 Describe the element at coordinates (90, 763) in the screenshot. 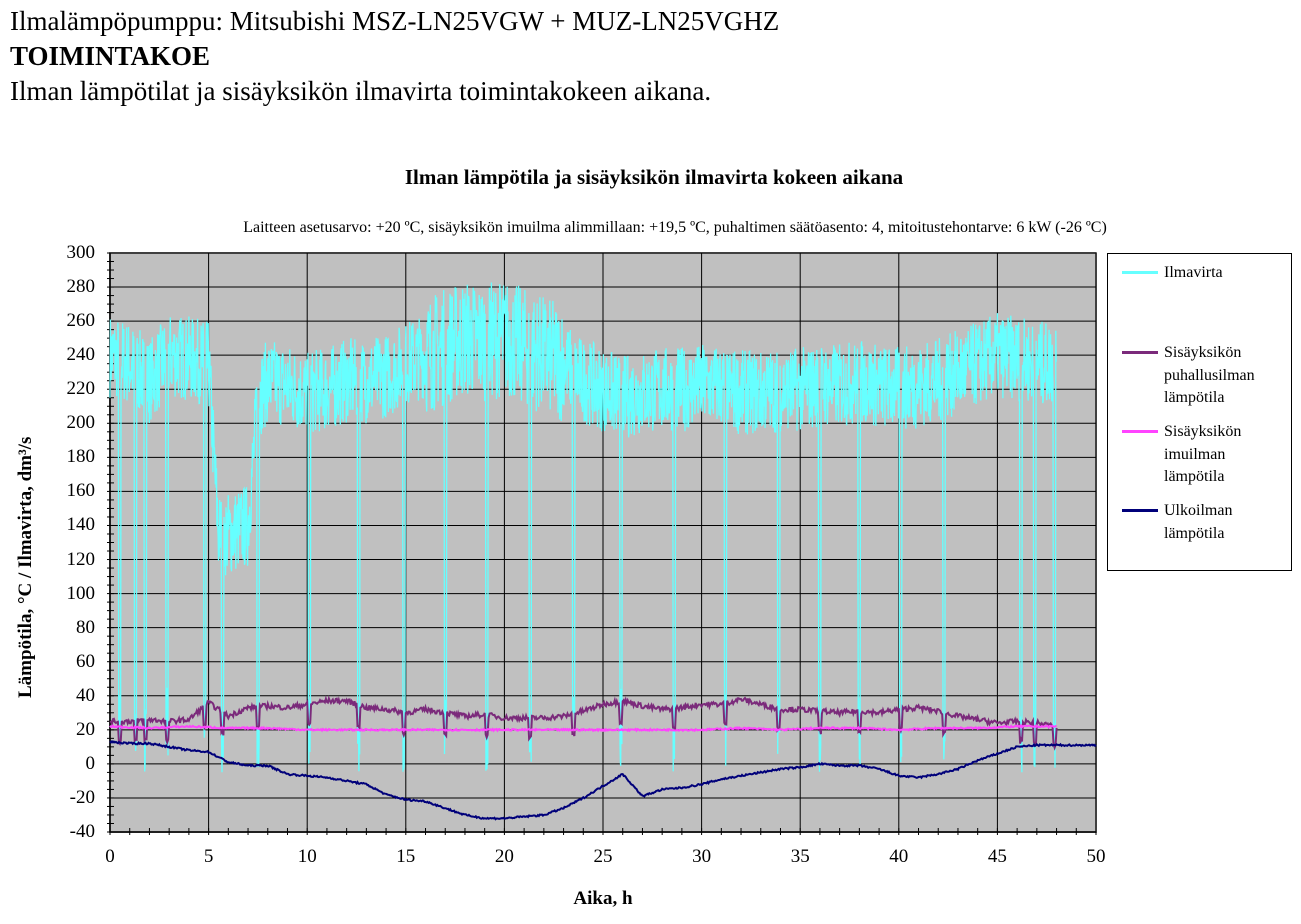

I see `y-tick-label: 0` at that location.